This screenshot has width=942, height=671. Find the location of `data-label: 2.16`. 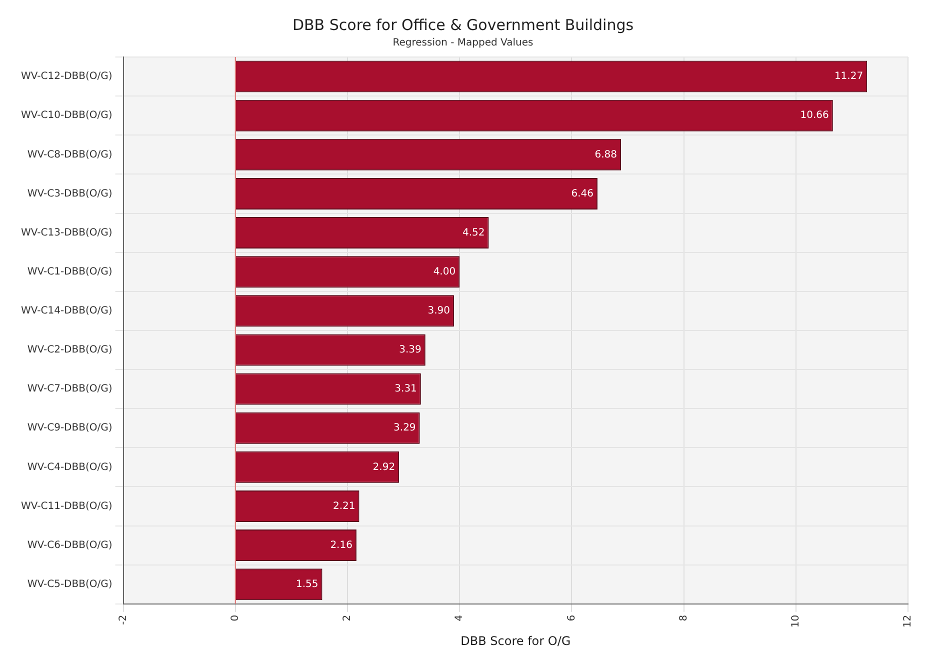

data-label: 2.16 is located at coordinates (341, 545).